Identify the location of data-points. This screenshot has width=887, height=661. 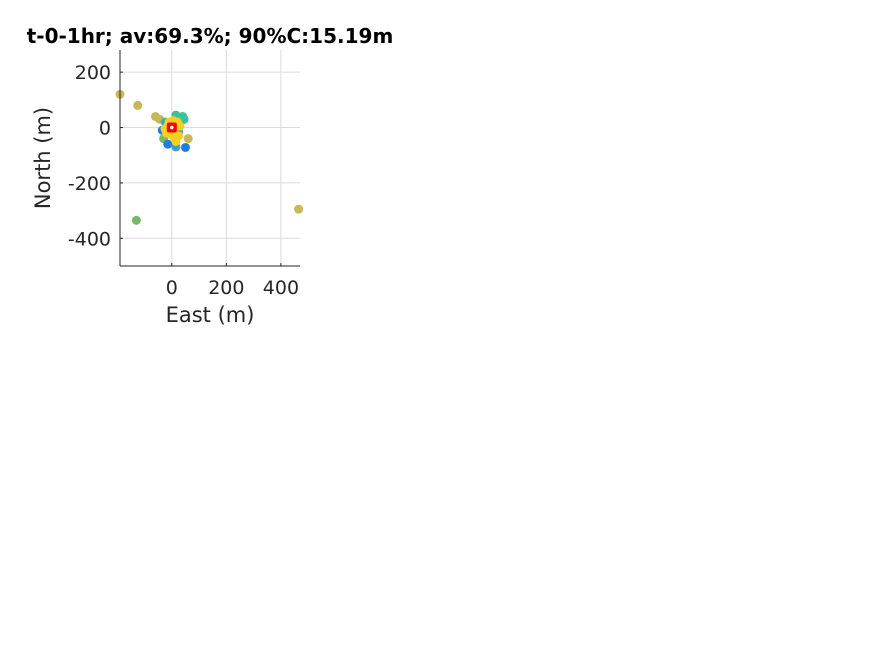
(209, 157).